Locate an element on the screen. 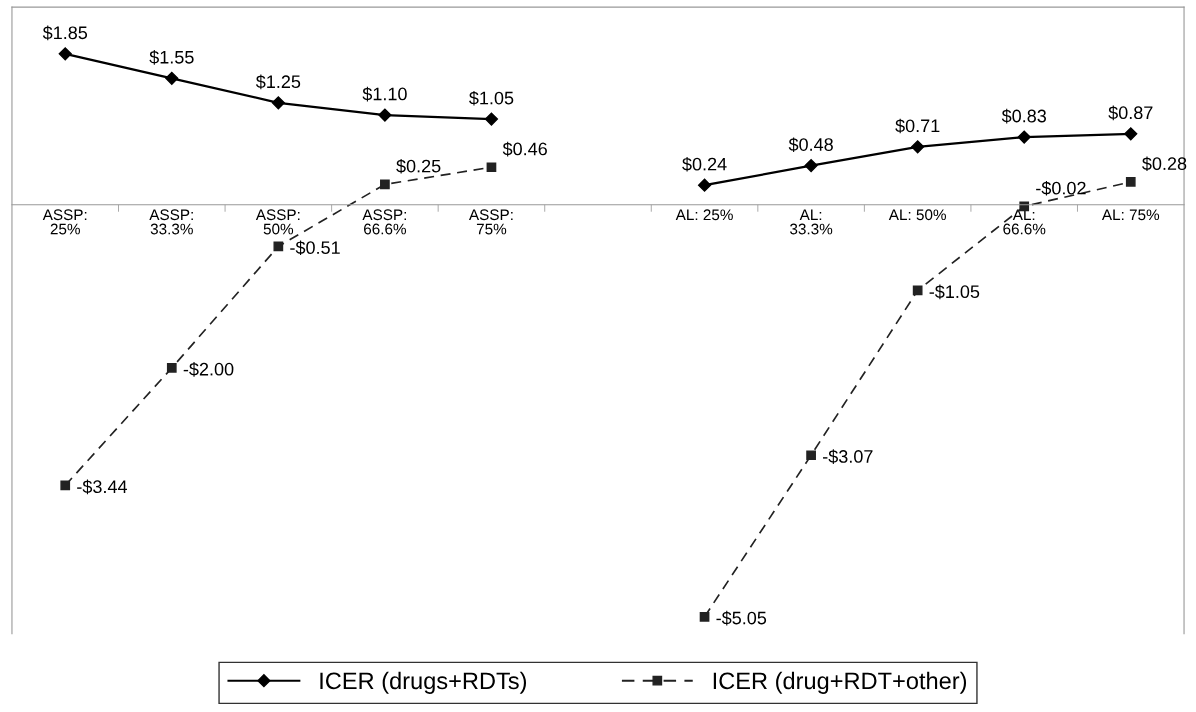  data-label: -$1.05 is located at coordinates (954, 292).